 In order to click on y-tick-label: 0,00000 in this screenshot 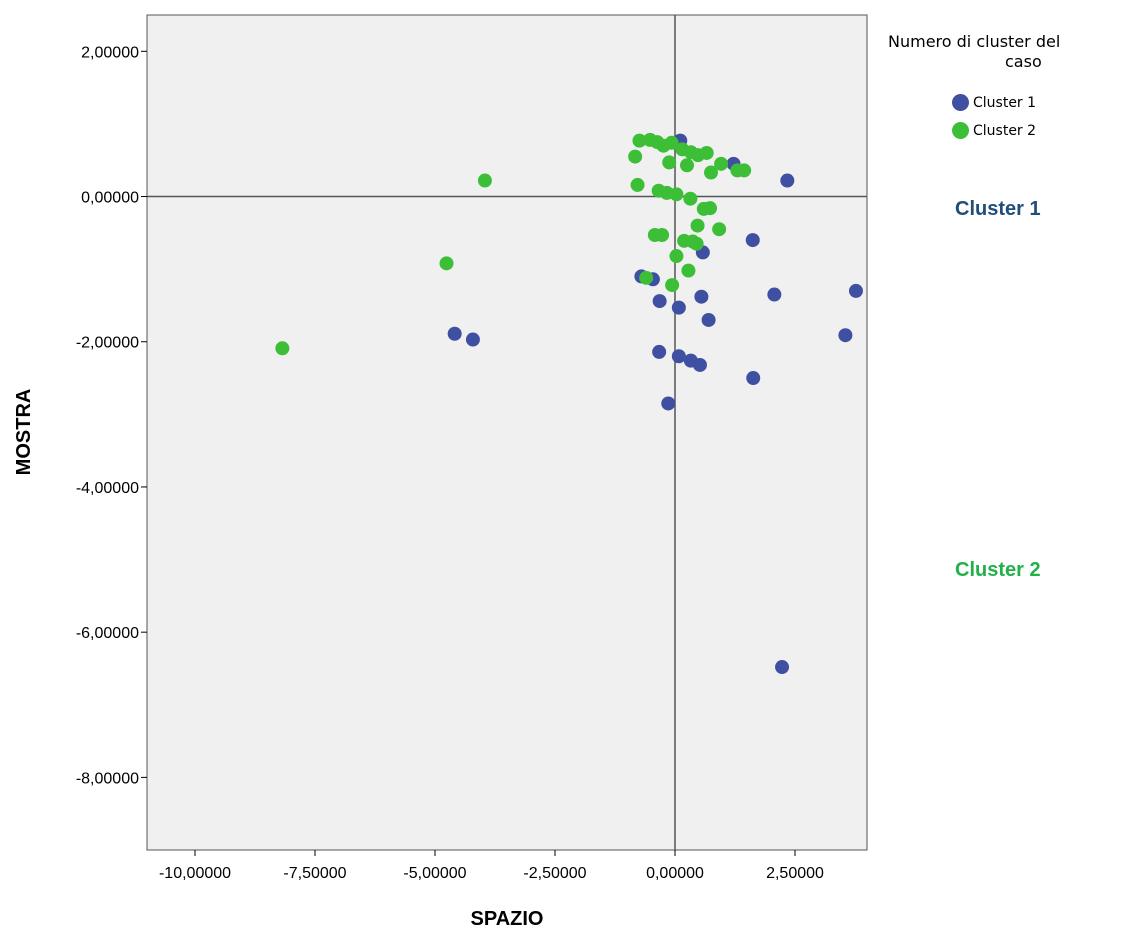, I will do `click(110, 198)`.